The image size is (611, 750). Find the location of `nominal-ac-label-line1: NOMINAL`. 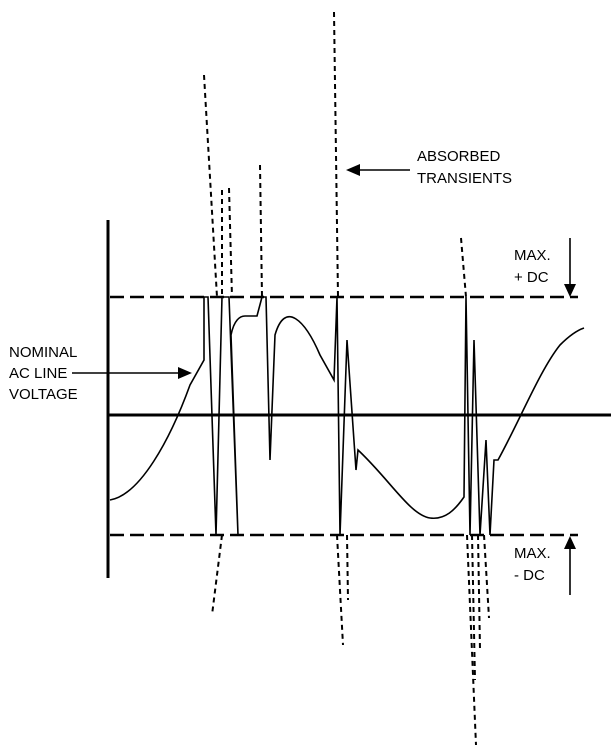

nominal-ac-label-line1: NOMINAL is located at coordinates (43, 352).